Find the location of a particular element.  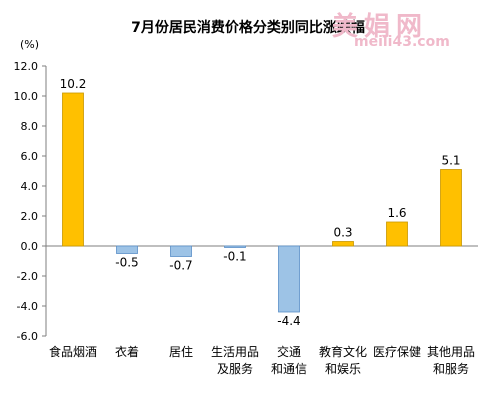

y-tick-label: -6.0 is located at coordinates (27, 336).